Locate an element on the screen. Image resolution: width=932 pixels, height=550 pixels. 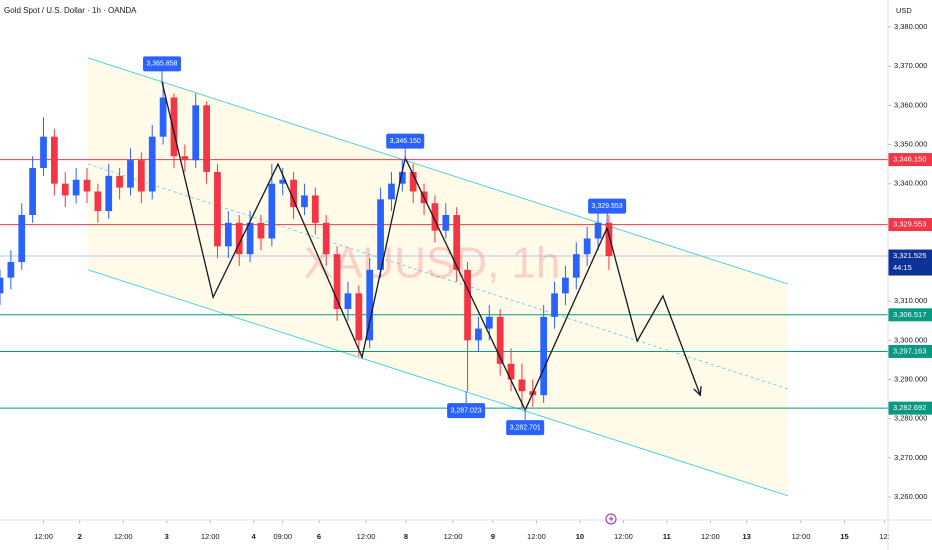
y-tick-label: 3,370.000 is located at coordinates (910, 65).